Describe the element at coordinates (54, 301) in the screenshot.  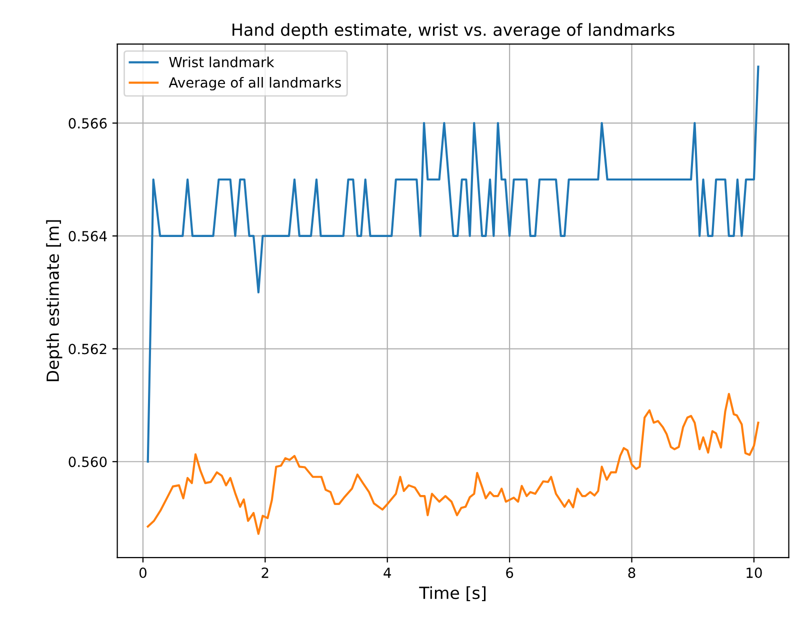
I see `y-axis-title: Depth estimate [m]` at that location.